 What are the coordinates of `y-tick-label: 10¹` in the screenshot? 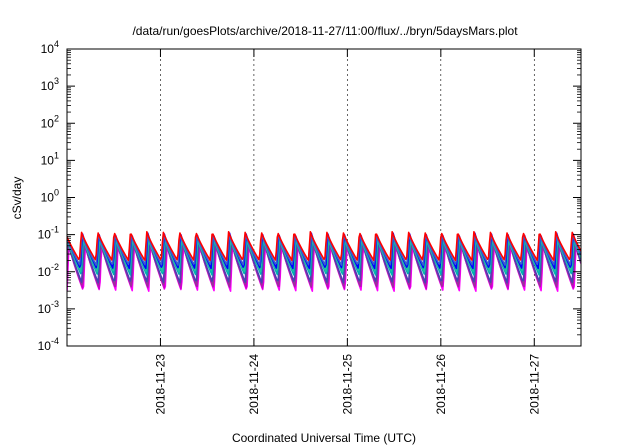 It's located at (50, 158).